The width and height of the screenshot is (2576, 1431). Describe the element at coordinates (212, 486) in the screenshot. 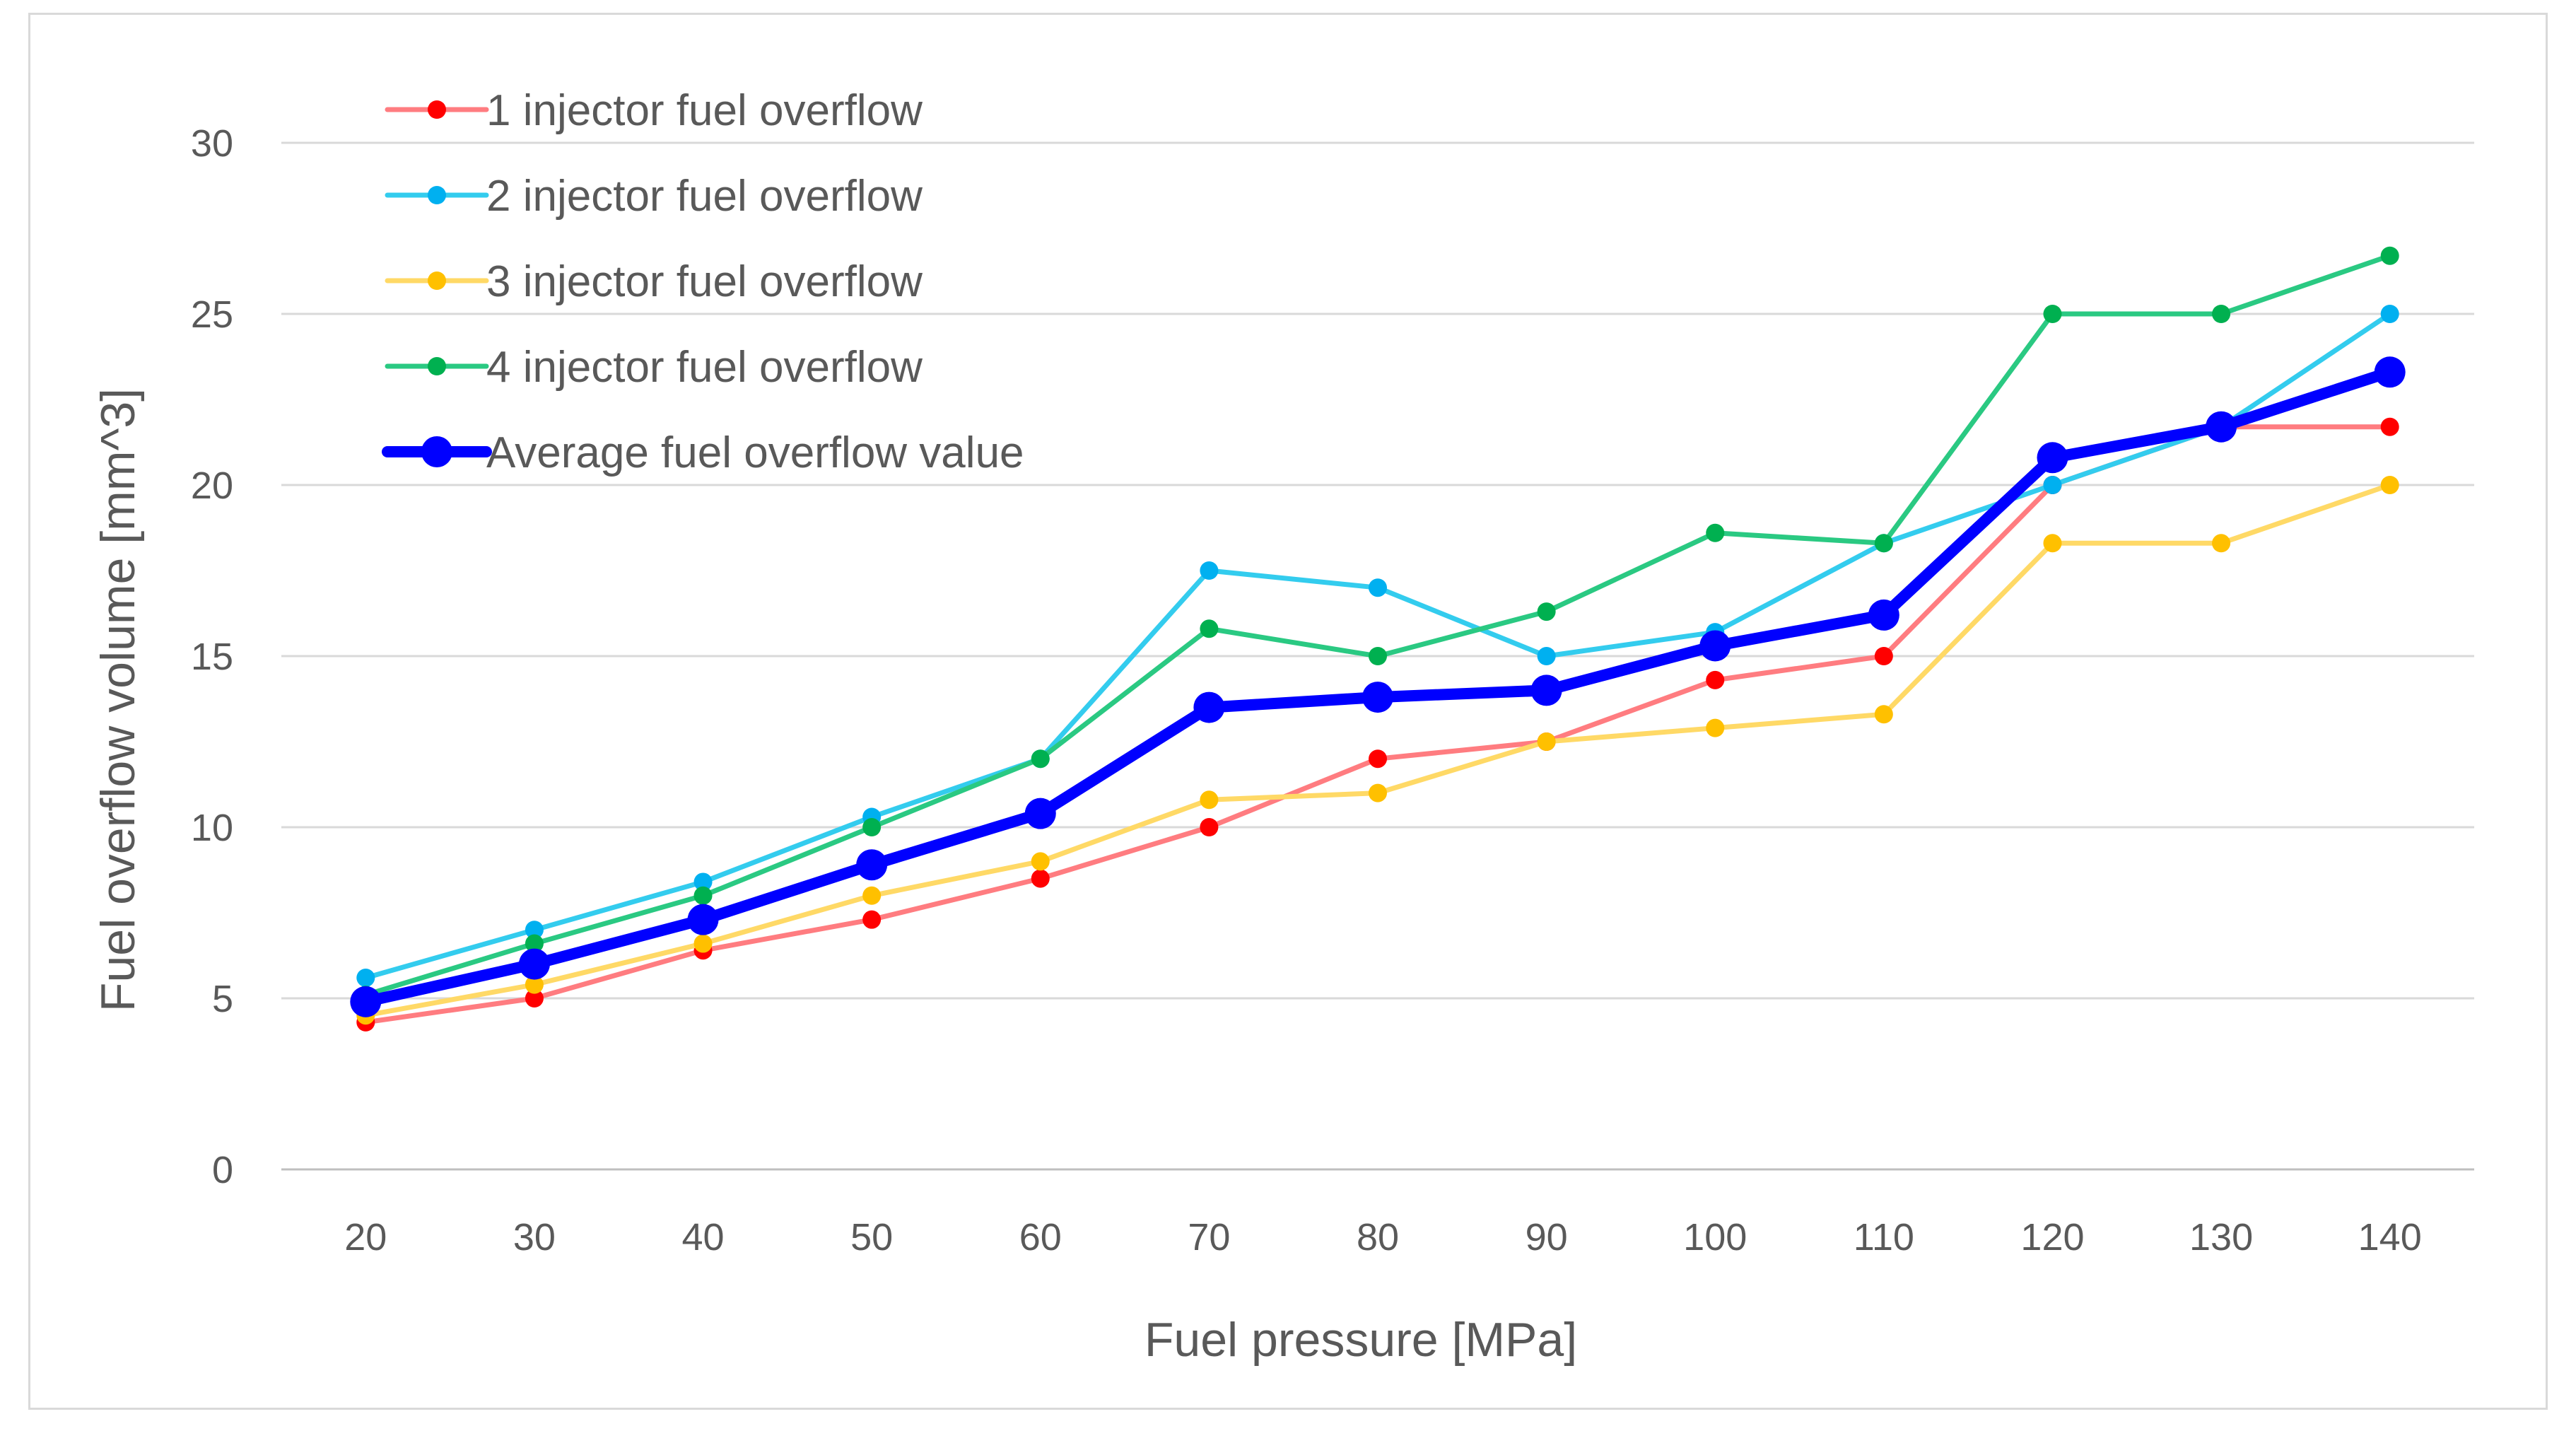

I see `y-tick-label: 20` at that location.